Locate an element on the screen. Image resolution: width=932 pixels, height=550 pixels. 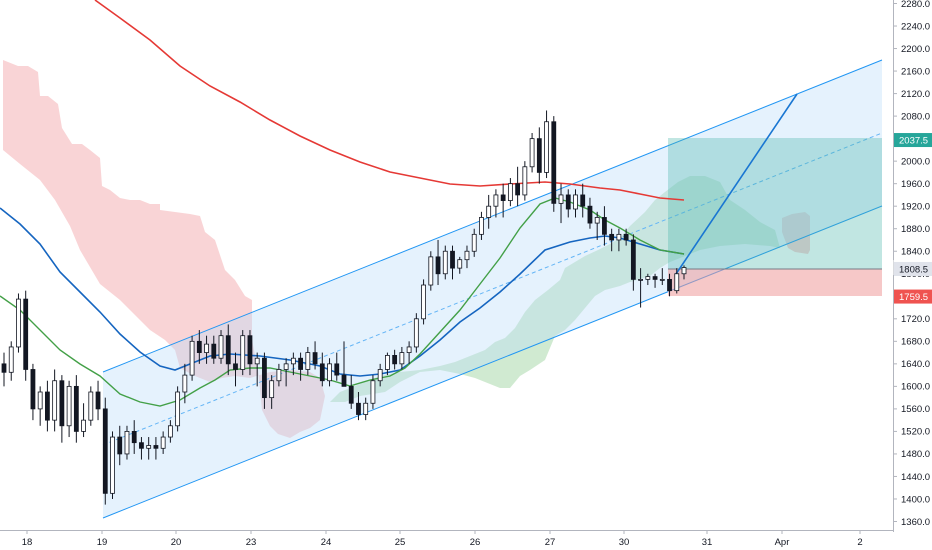
x-tick-label: 20 is located at coordinates (176, 542).